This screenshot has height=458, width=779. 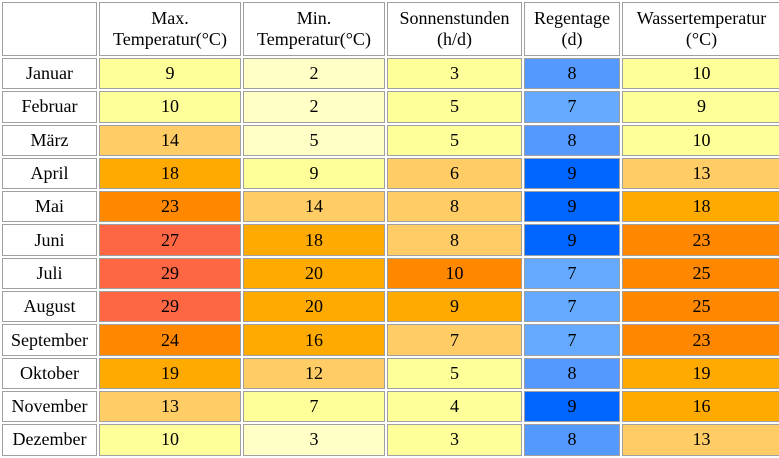 I want to click on corner-cell, so click(x=49, y=29).